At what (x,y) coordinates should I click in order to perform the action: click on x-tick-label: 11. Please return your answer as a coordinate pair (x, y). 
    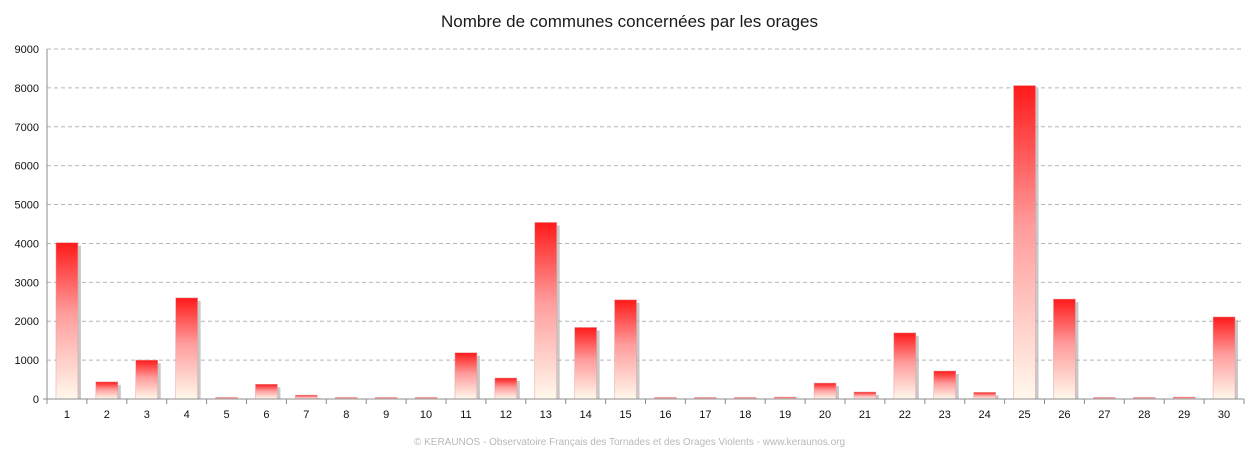
    Looking at the image, I should click on (465, 415).